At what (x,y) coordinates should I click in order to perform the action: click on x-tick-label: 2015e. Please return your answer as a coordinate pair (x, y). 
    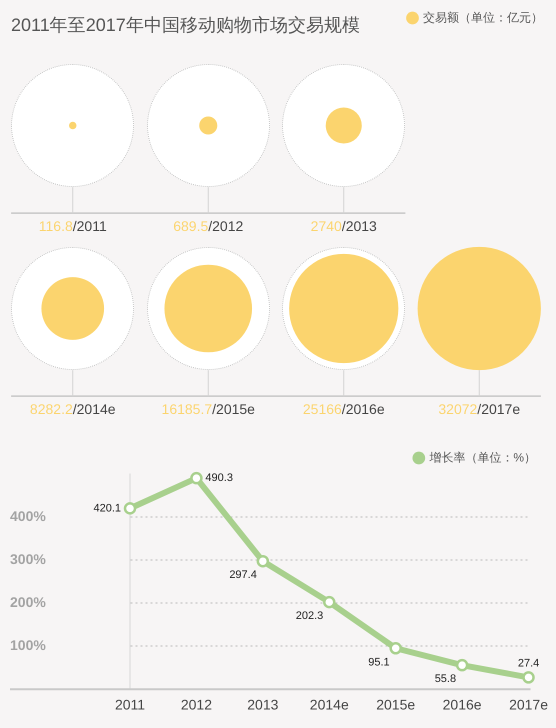
    Looking at the image, I should click on (396, 704).